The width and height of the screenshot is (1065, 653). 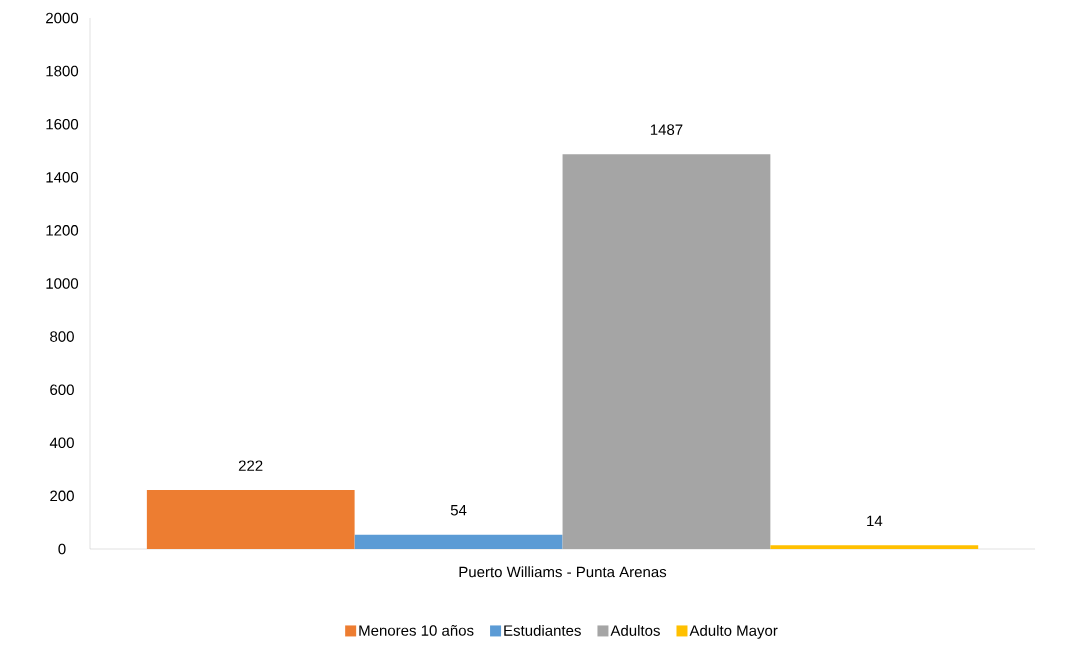 What do you see at coordinates (62, 71) in the screenshot?
I see `y-tick-label: 1800` at bounding box center [62, 71].